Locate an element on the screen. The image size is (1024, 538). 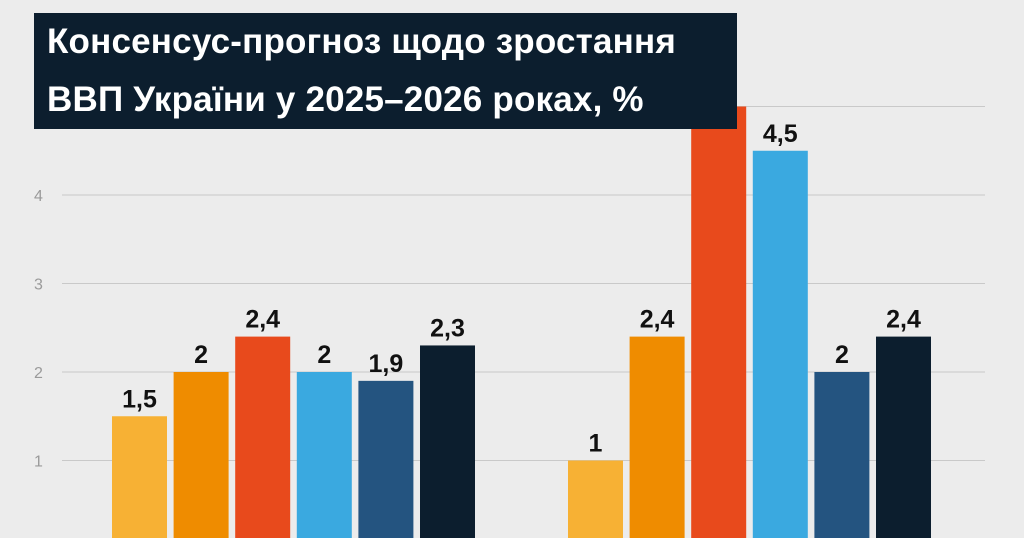
title-line-1: Консенсус-прогноз щодо зростання is located at coordinates (361, 41).